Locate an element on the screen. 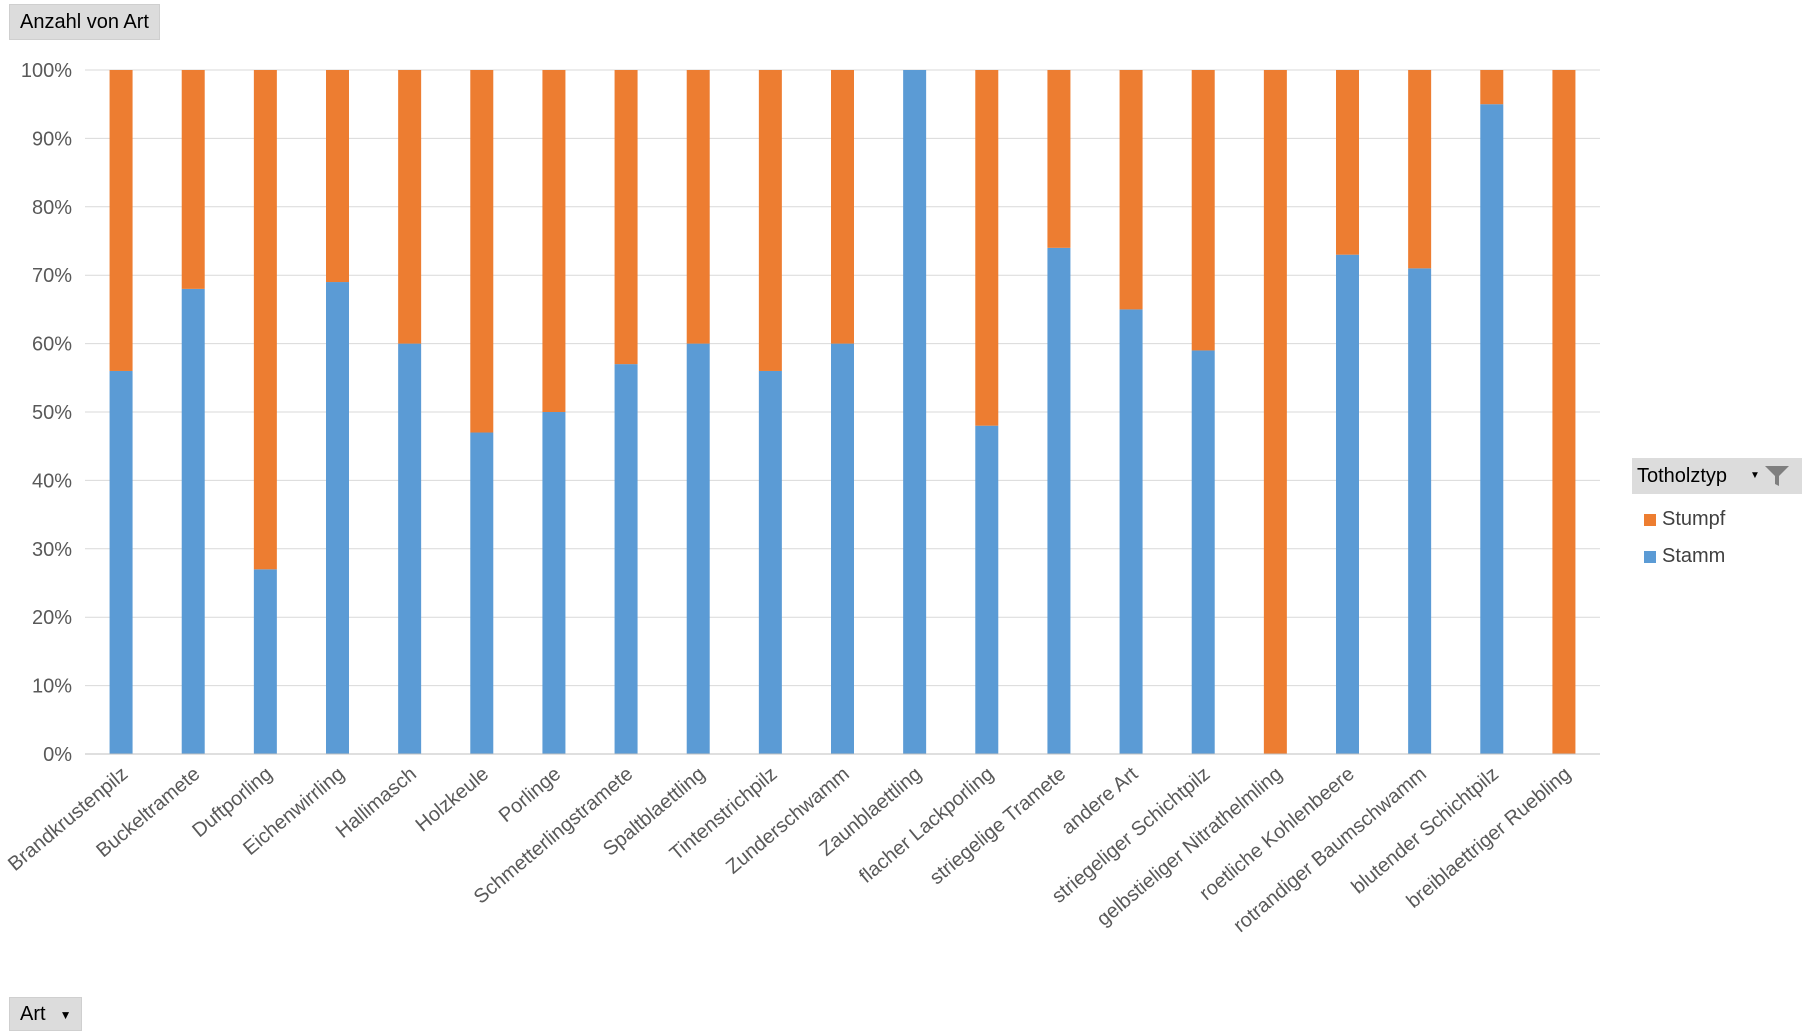 This screenshot has height=1031, width=1805. y-axis-tick-labels: 0% 10% 20% 30% 40% 50% 60% 70% 80% 90% 100% is located at coordinates (46, 413).